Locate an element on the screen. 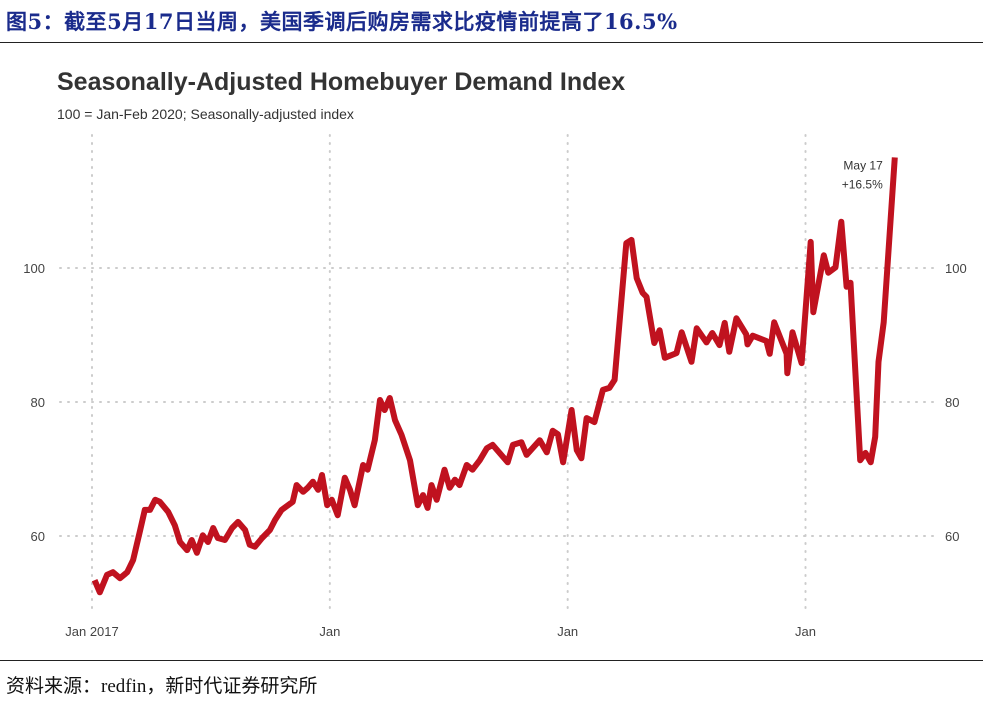 This screenshot has height=701, width=983. x-tick-3: Jan is located at coordinates (805, 631).